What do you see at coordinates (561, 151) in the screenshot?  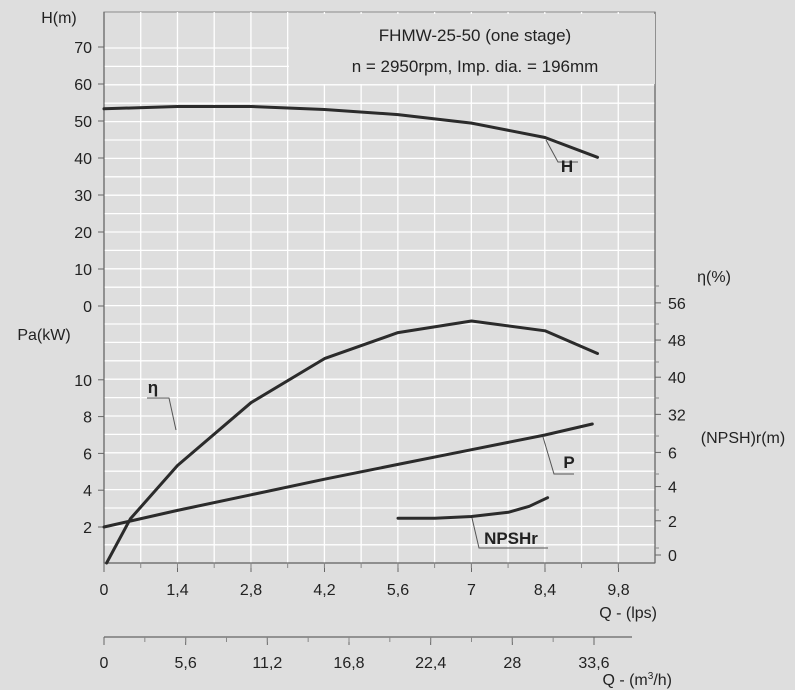 I see `curve-label-h-leader` at bounding box center [561, 151].